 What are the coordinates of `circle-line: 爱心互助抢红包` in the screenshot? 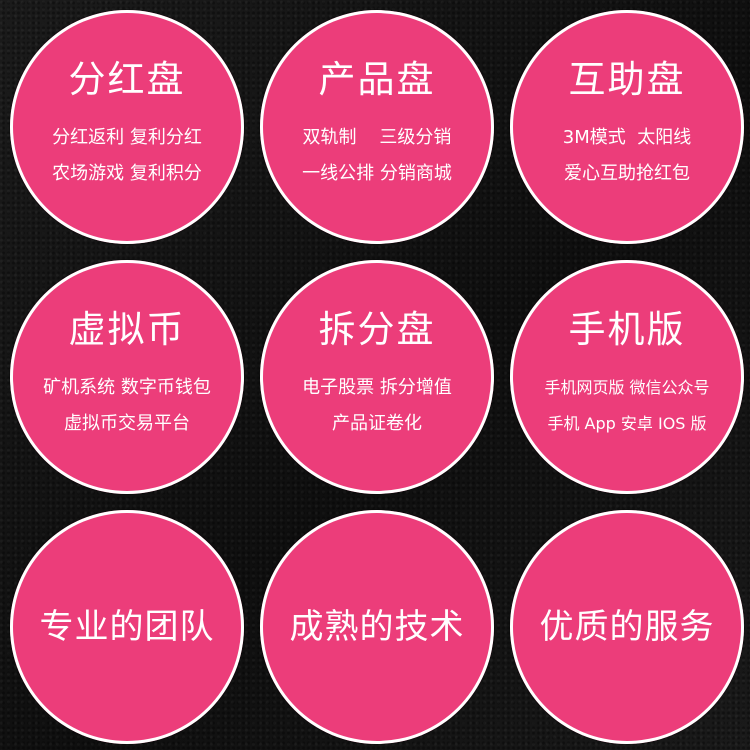 It's located at (627, 173).